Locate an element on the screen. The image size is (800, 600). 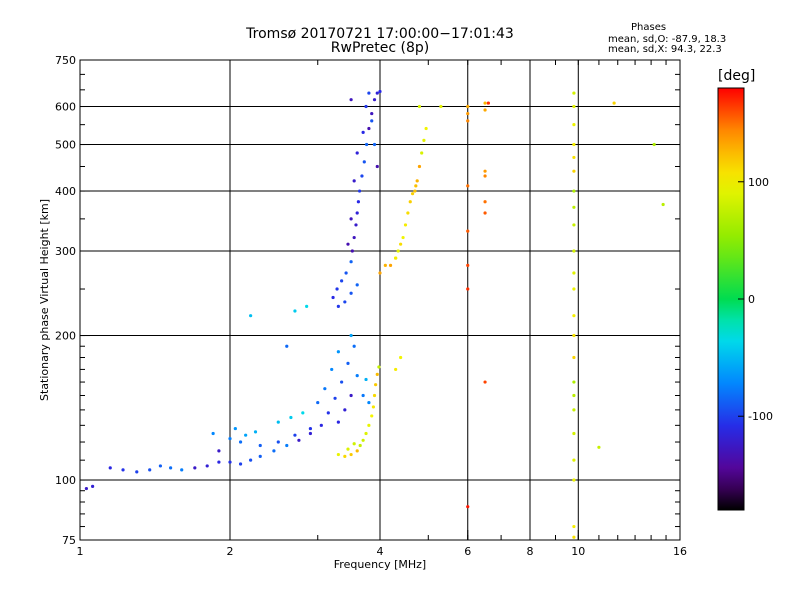
phases-heading: Phases is located at coordinates (649, 27).